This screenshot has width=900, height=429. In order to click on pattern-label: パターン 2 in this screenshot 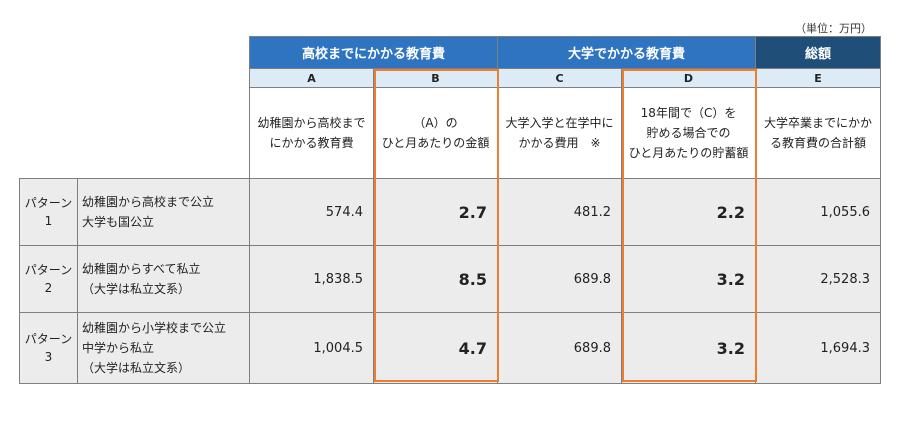, I will do `click(48, 279)`.